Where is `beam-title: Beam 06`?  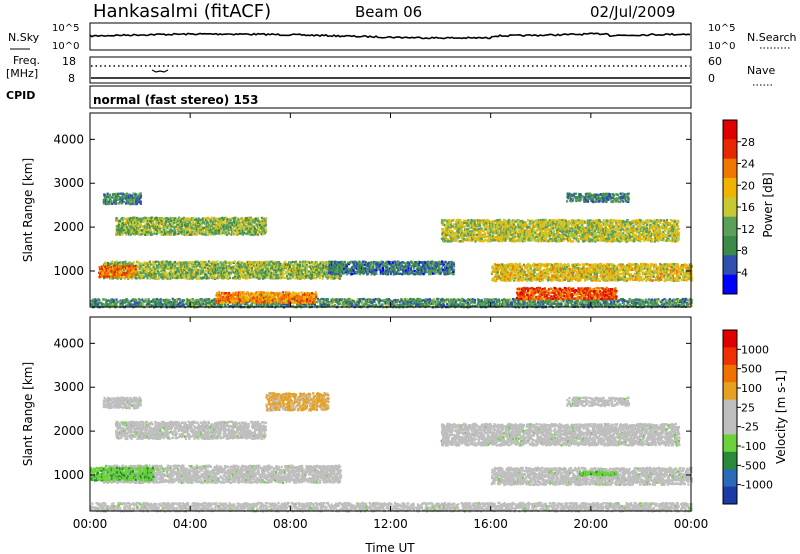 beam-title: Beam 06 is located at coordinates (388, 12).